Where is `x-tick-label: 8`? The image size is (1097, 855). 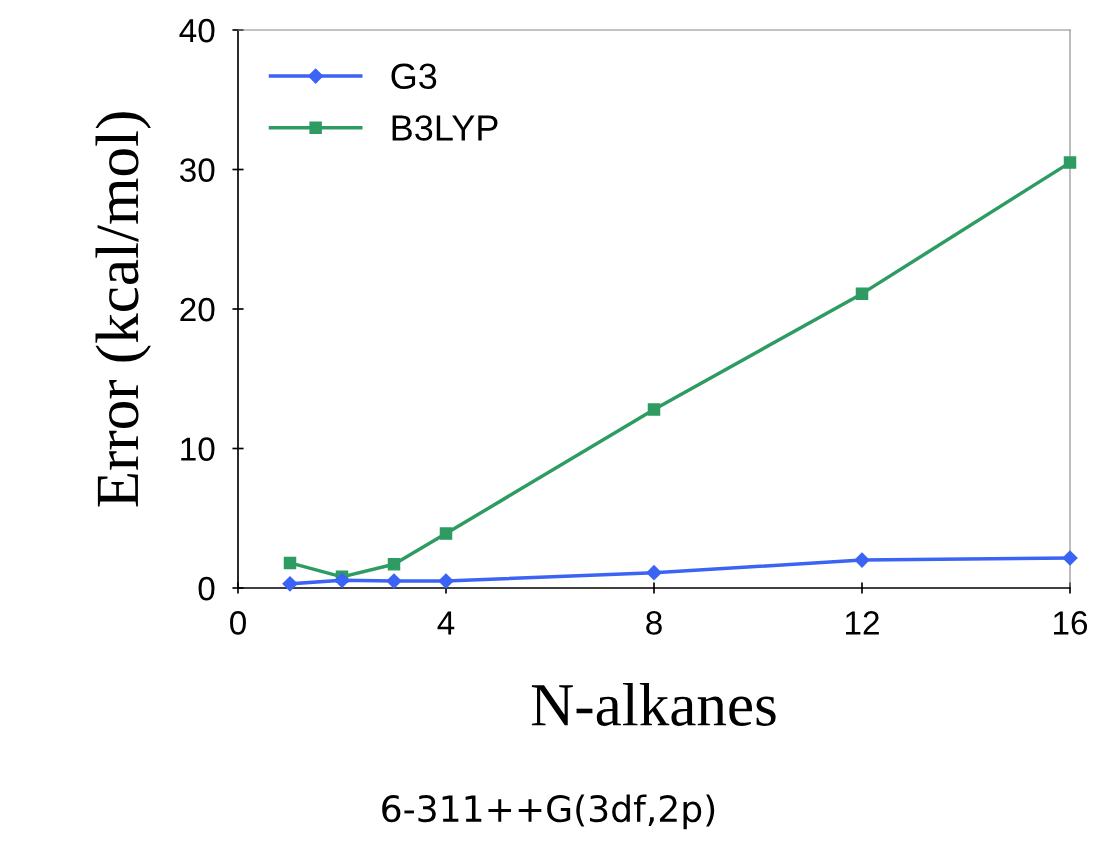 x-tick-label: 8 is located at coordinates (654, 623).